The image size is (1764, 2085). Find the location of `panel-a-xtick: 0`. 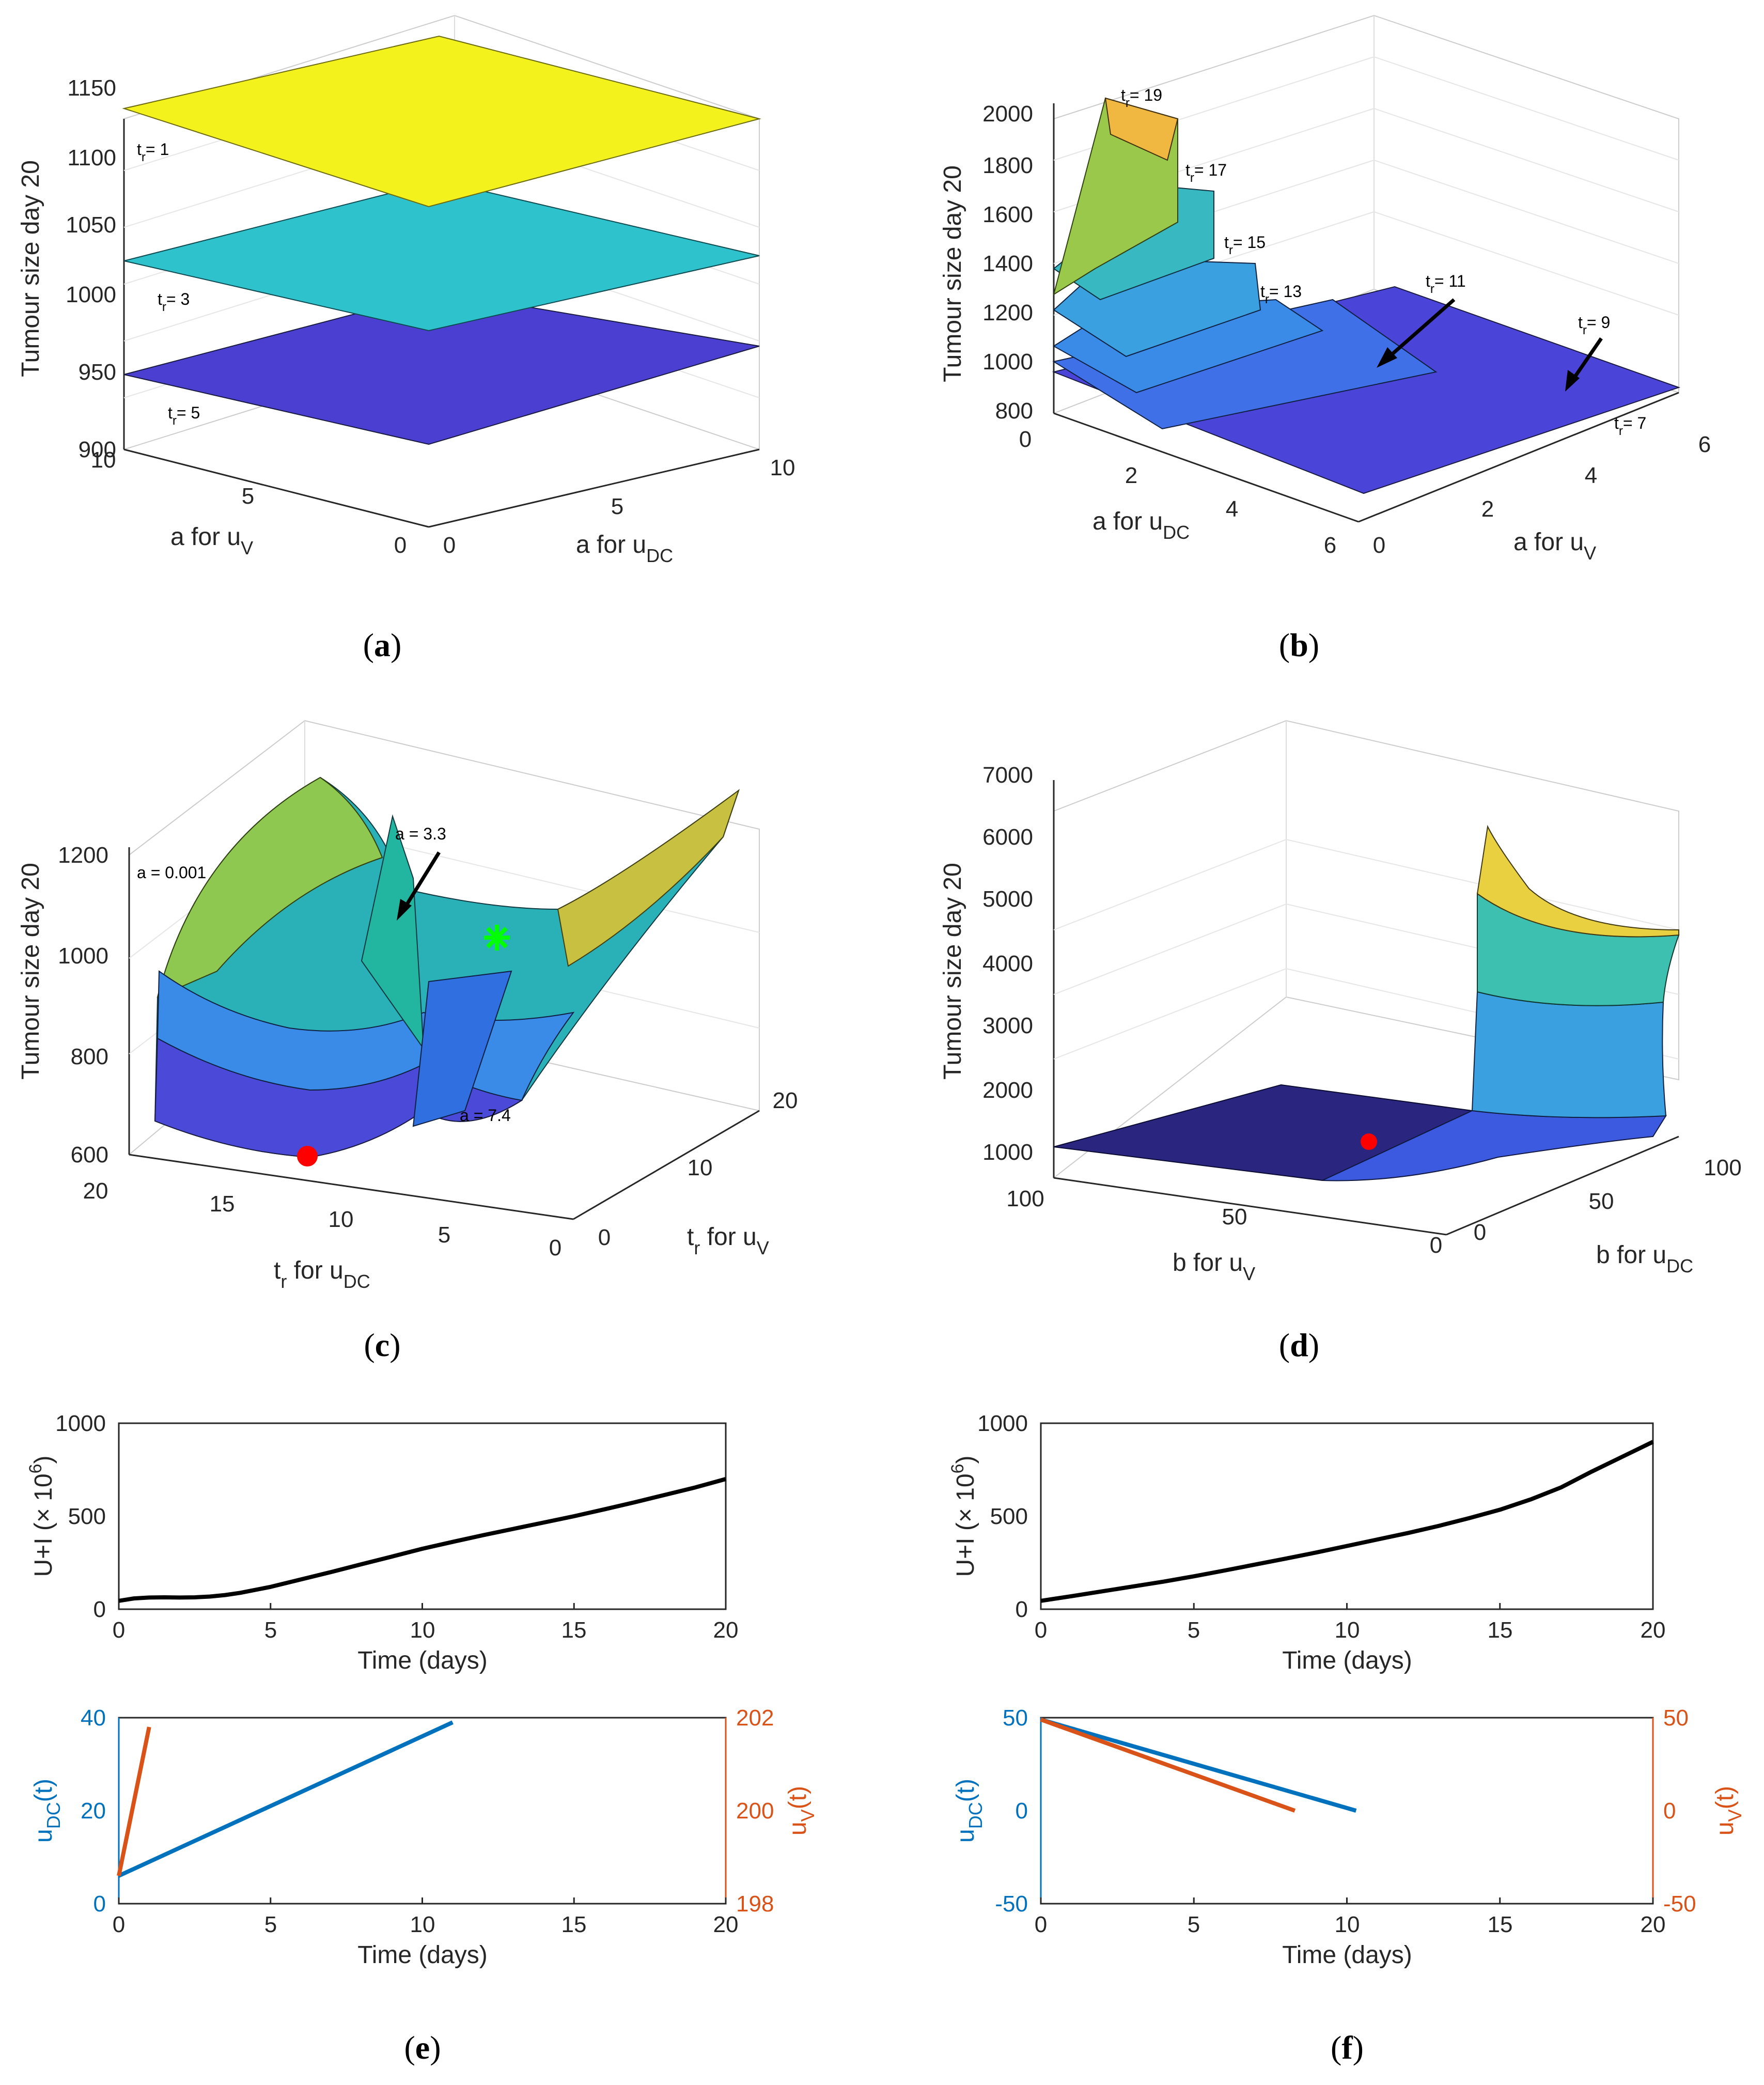

panel-a-xtick: 0 is located at coordinates (400, 546).